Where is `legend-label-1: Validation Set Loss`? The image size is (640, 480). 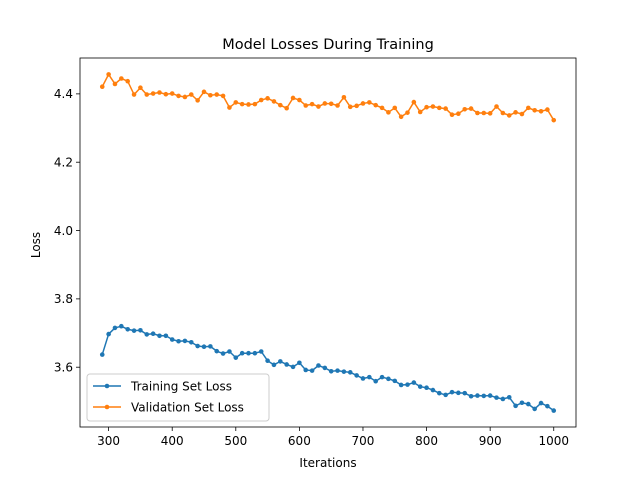
legend-label-1: Validation Set Loss is located at coordinates (187, 407).